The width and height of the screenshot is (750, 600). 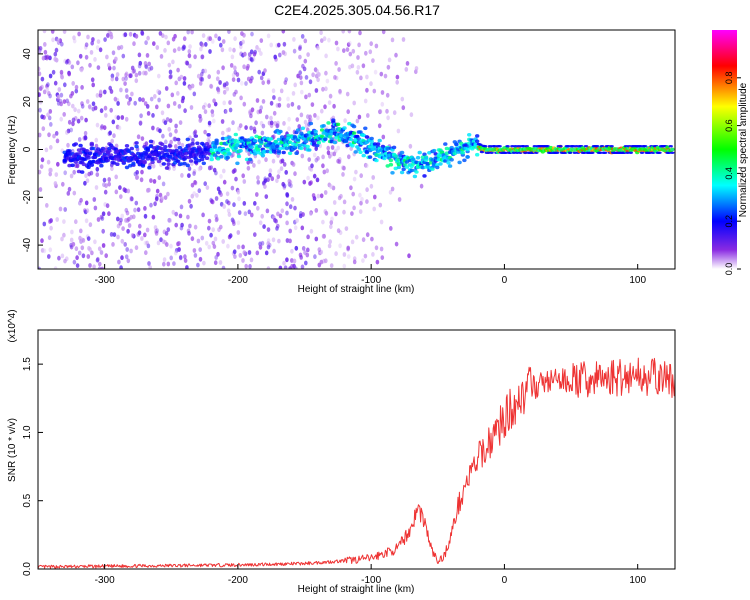 I want to click on snr-y-tick-label: 0.5, so click(x=27, y=500).